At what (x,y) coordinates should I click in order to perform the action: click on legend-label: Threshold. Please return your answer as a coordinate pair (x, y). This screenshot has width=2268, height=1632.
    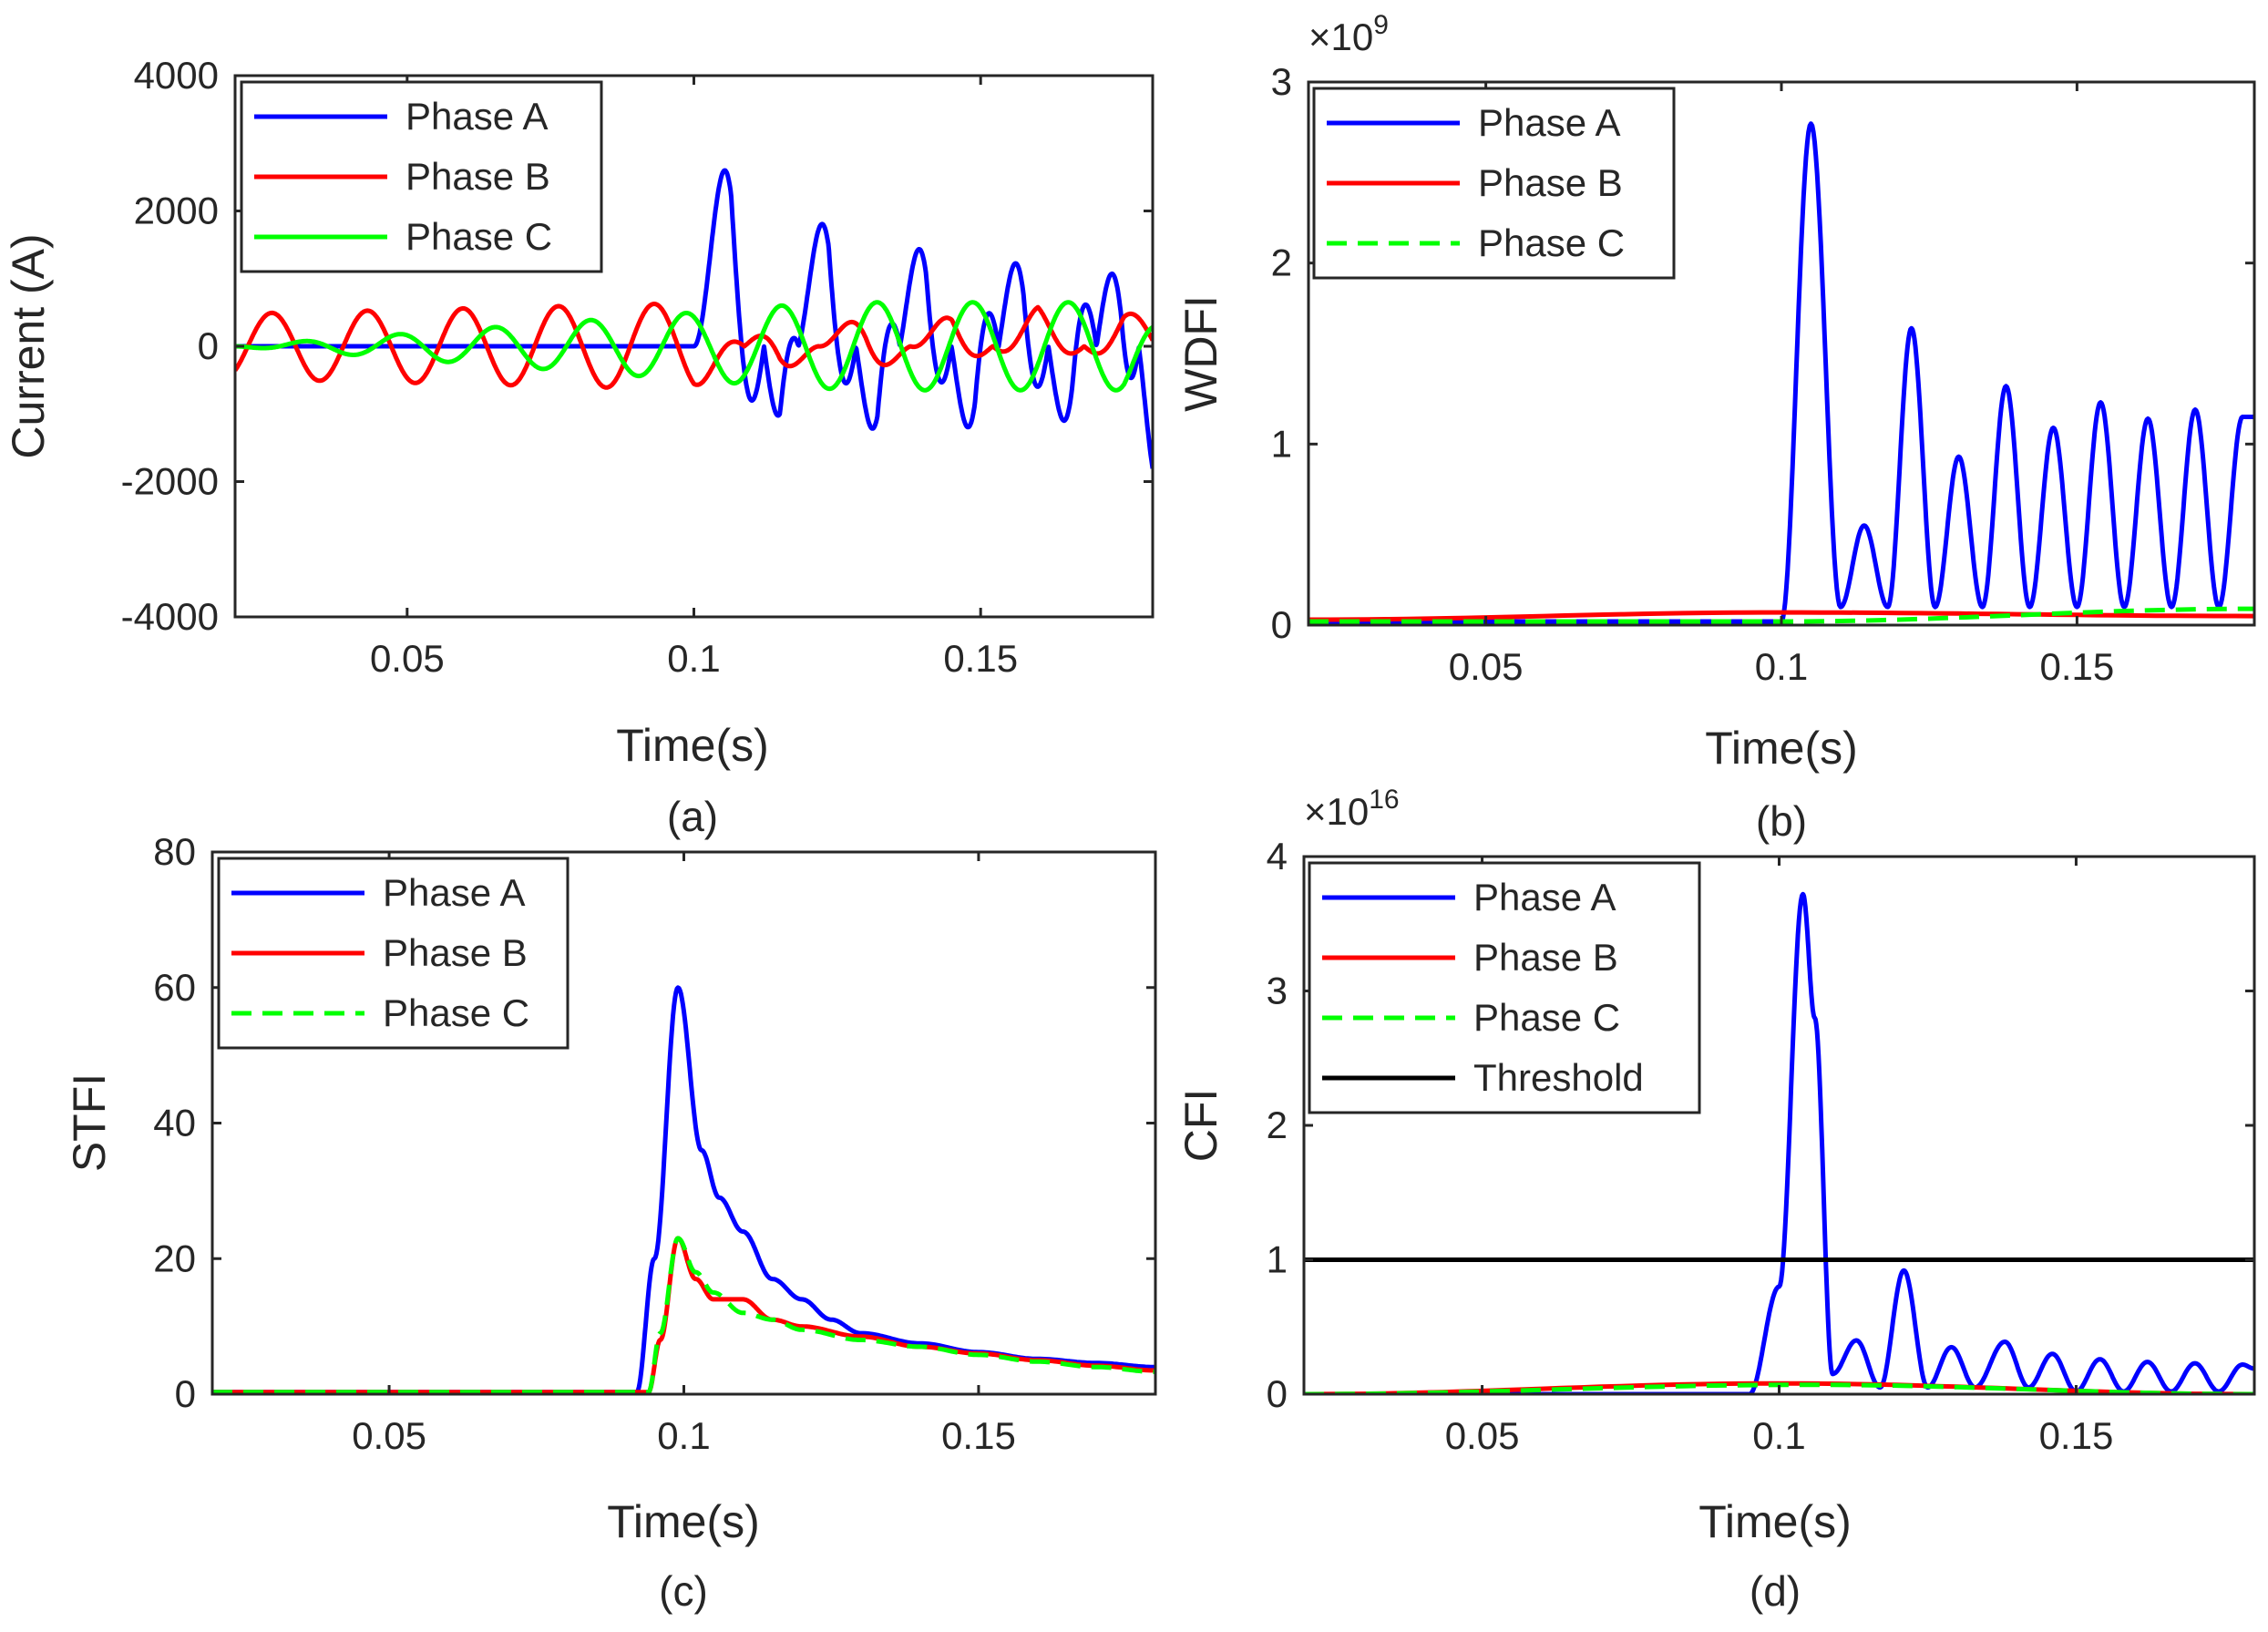
    Looking at the image, I should click on (1558, 1077).